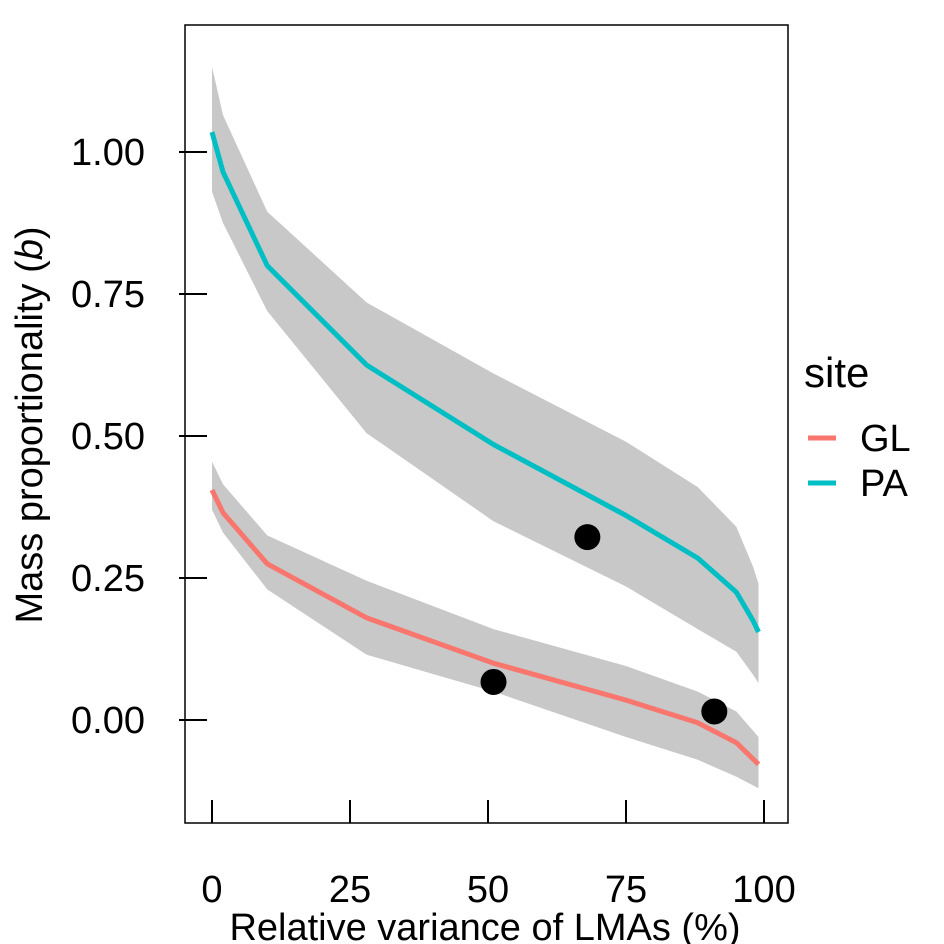 Image resolution: width=944 pixels, height=944 pixels. What do you see at coordinates (836, 372) in the screenshot?
I see `legend-title: site` at bounding box center [836, 372].